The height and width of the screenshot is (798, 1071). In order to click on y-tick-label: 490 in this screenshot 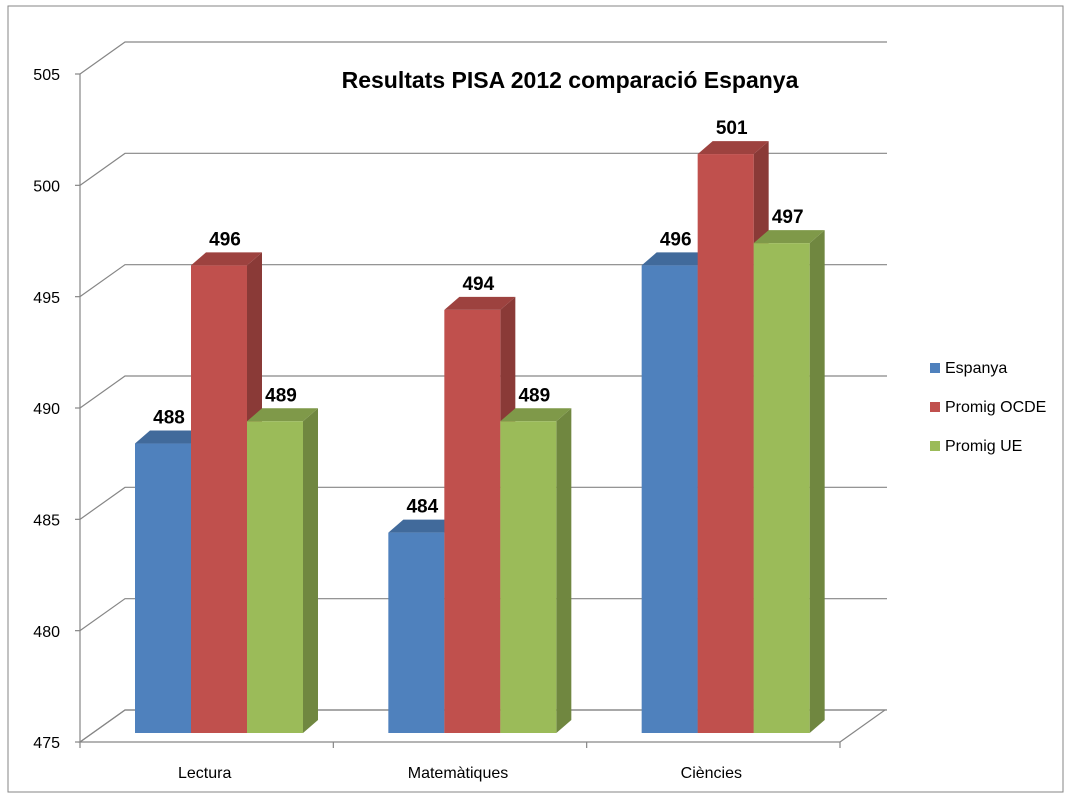, I will do `click(46, 409)`.